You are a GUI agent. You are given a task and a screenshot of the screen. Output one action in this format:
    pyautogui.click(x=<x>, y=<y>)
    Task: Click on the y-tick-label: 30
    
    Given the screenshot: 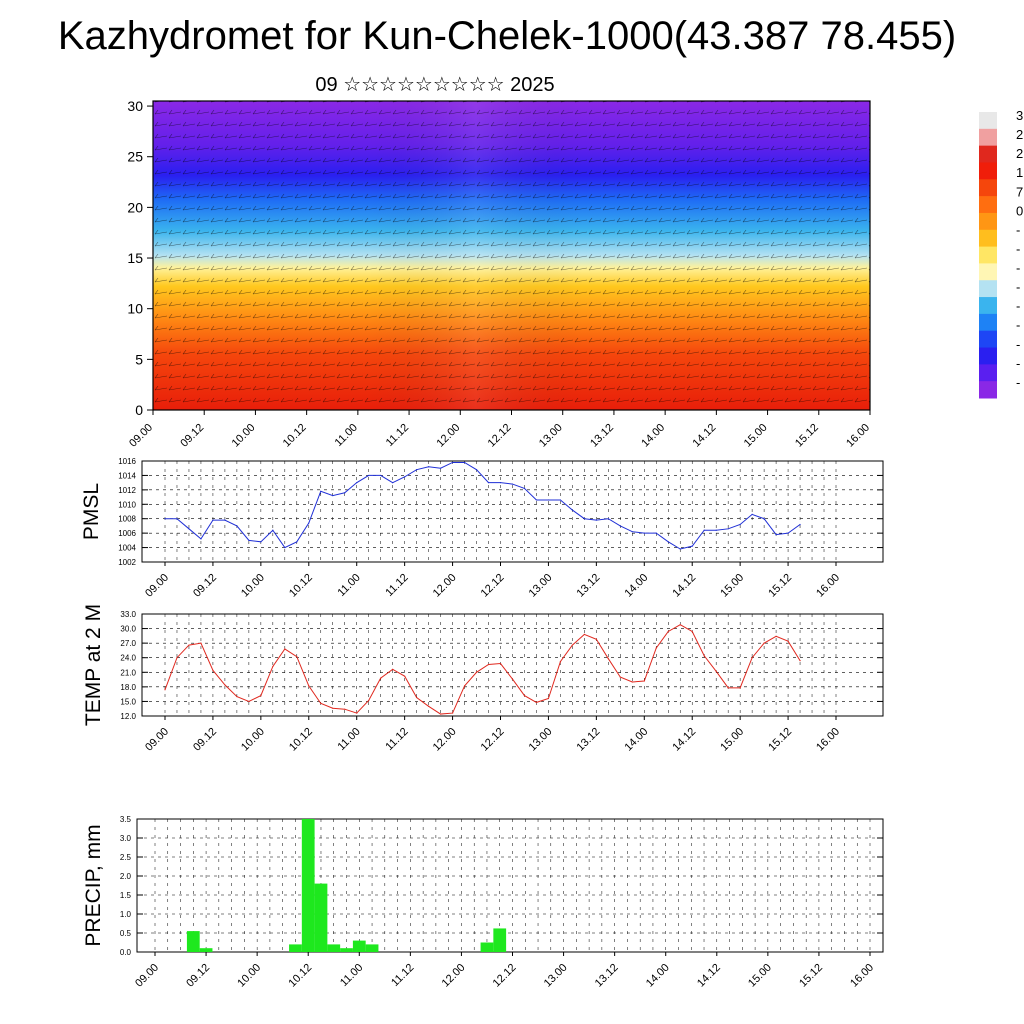 What is the action you would take?
    pyautogui.click(x=135, y=106)
    